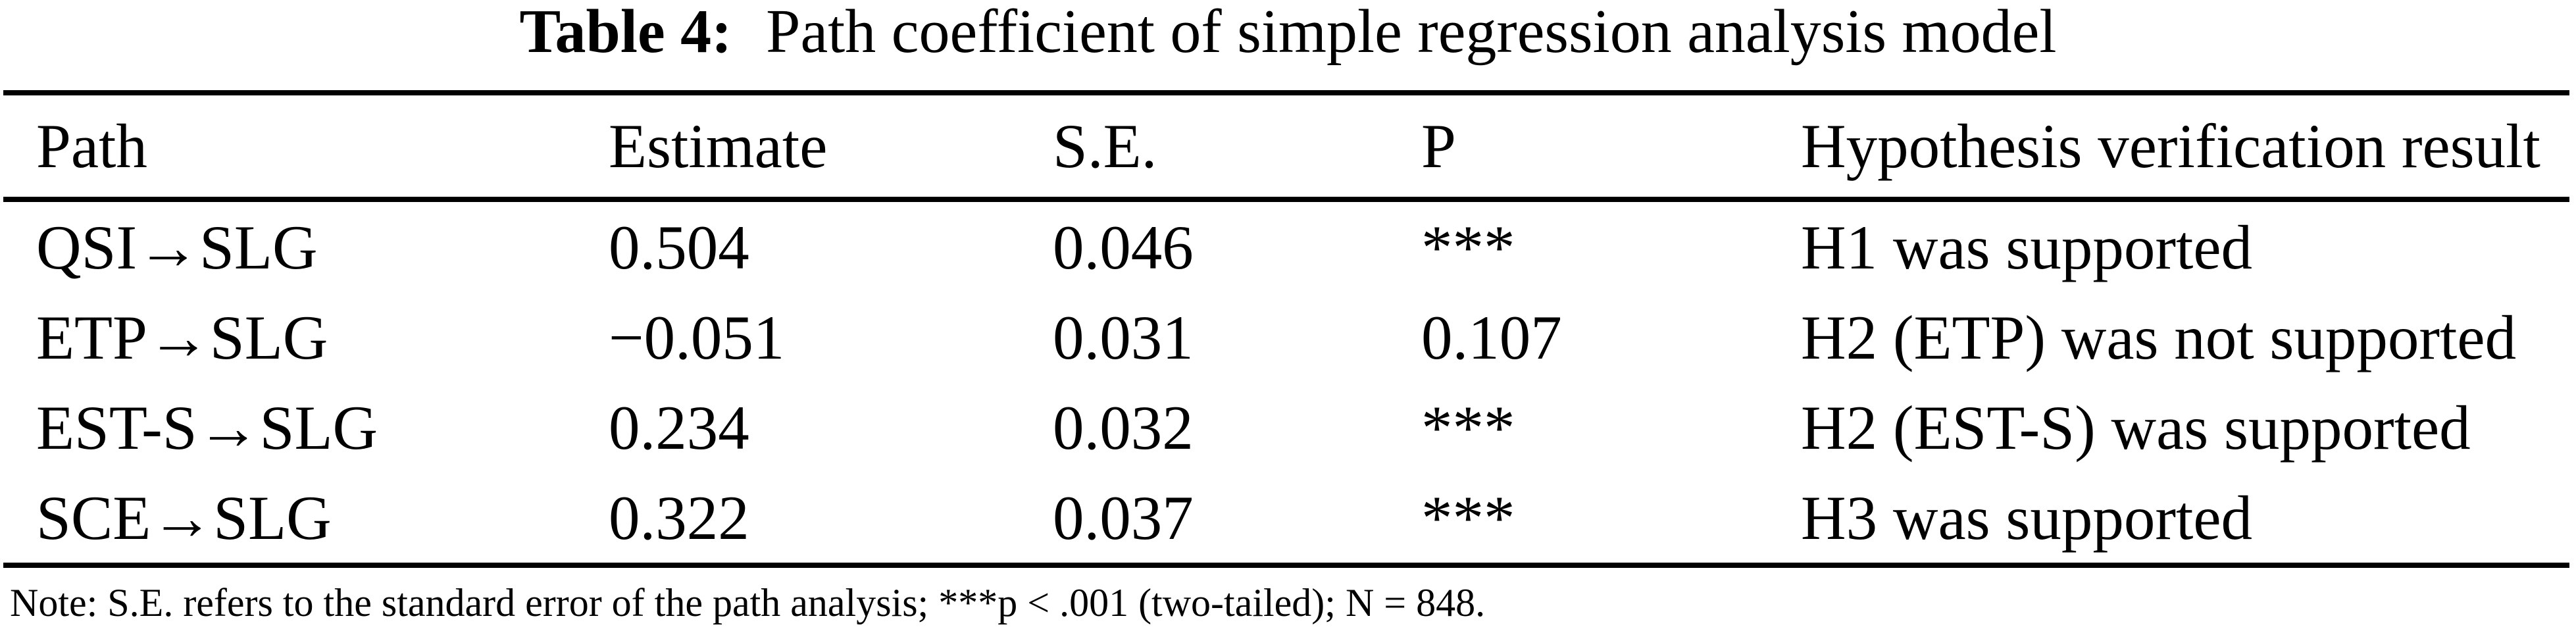 The width and height of the screenshot is (2576, 635). I want to click on table-row: SCE→SLG 0.322 0.037 *** H3 was supported, so click(1286, 518).